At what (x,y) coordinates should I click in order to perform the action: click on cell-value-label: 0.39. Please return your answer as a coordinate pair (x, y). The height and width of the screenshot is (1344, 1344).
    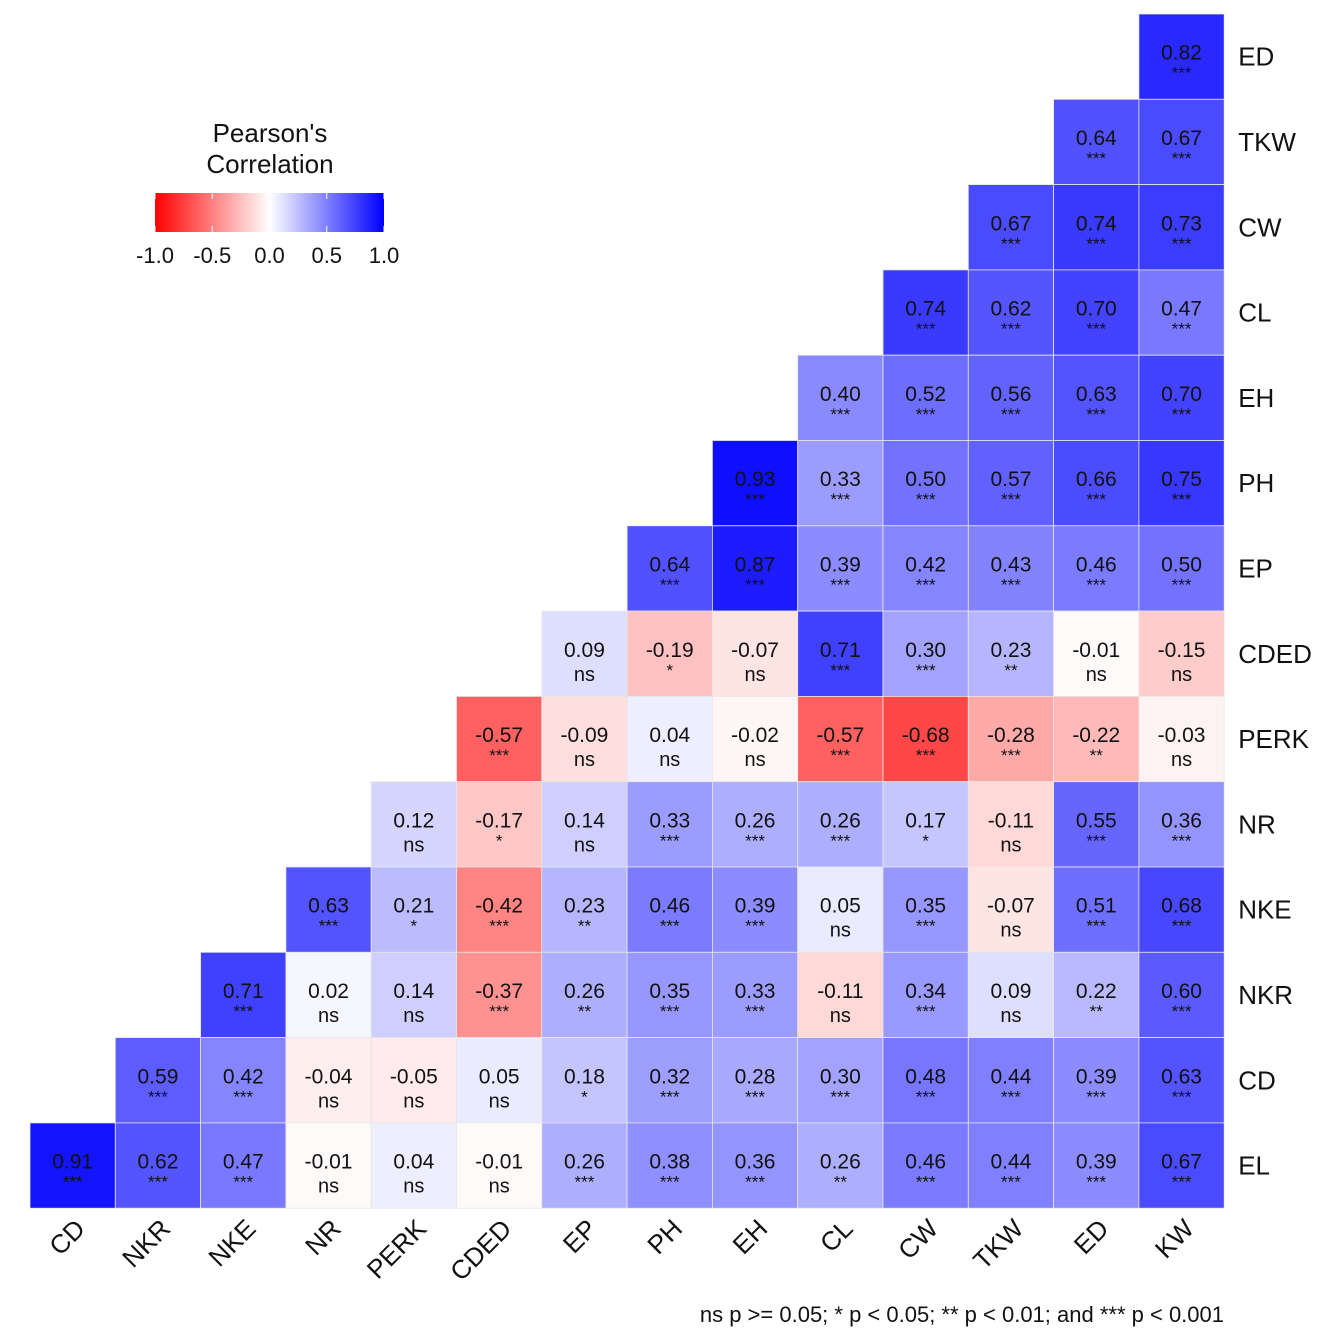
    Looking at the image, I should click on (1096, 1076).